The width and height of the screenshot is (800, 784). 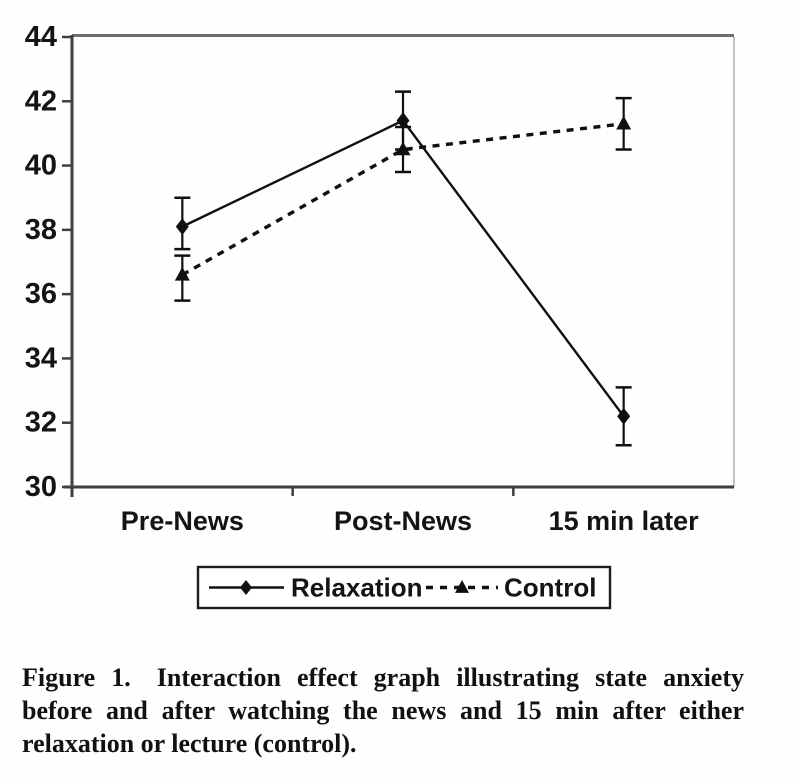 I want to click on y-axis-label: 38, so click(x=41, y=230).